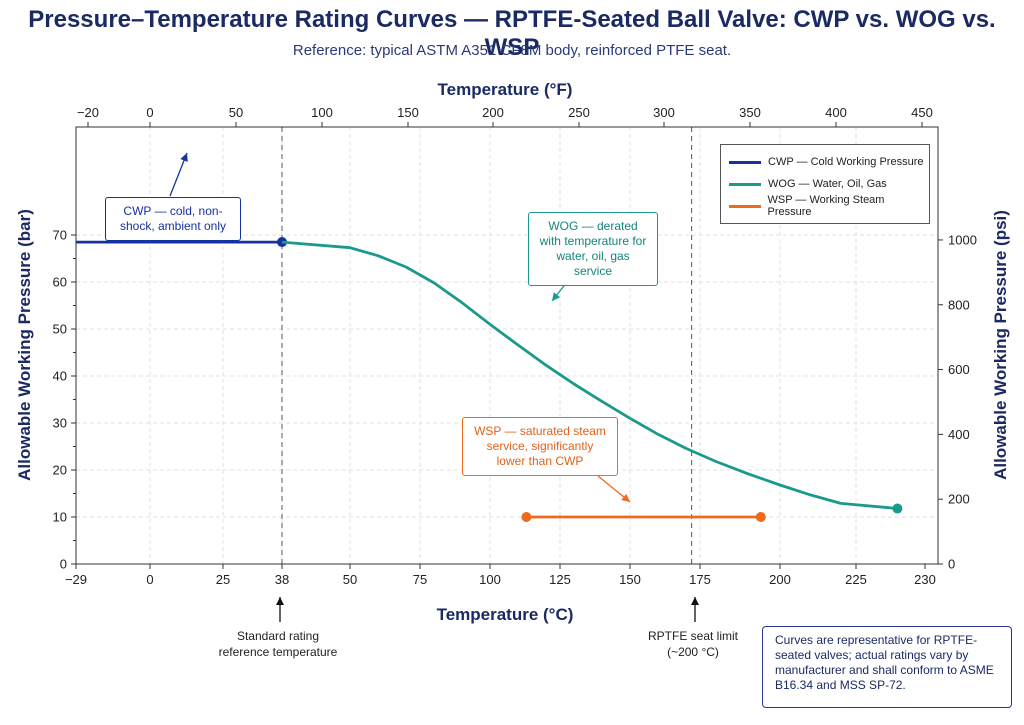  I want to click on x2-tick-label: 300, so click(664, 112).